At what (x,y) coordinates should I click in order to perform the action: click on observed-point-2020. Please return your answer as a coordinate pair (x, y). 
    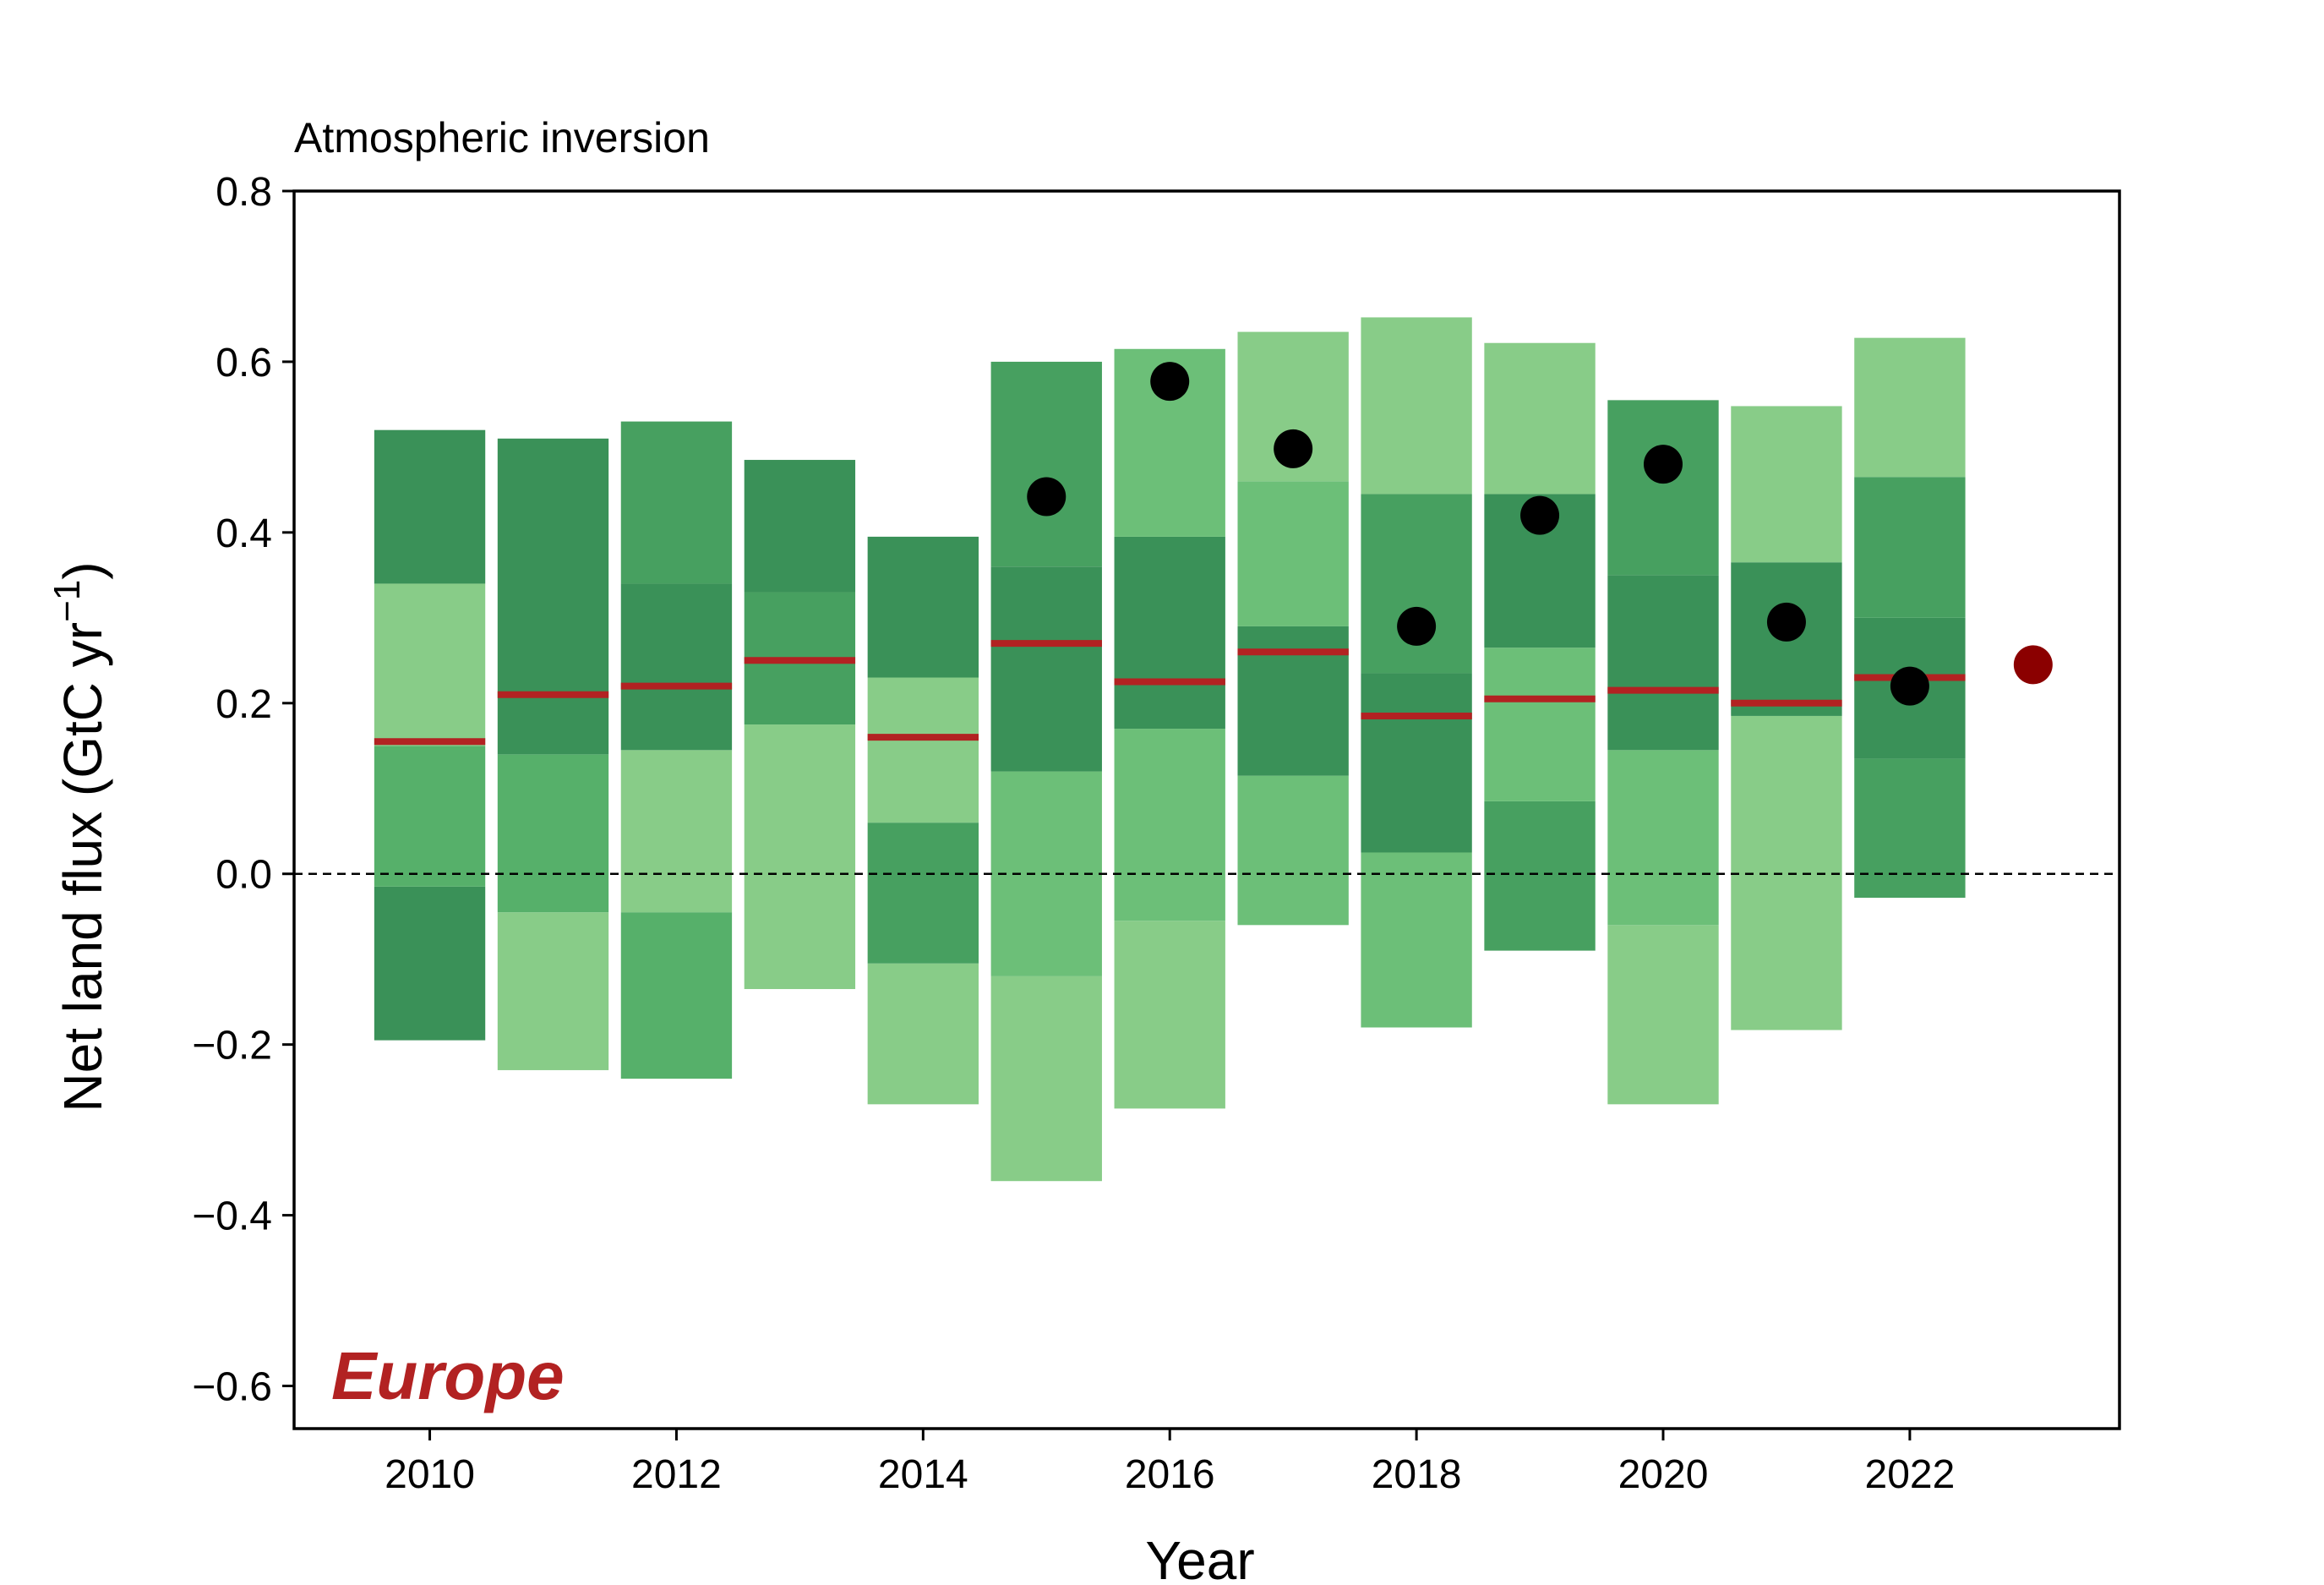
    Looking at the image, I should click on (1663, 464).